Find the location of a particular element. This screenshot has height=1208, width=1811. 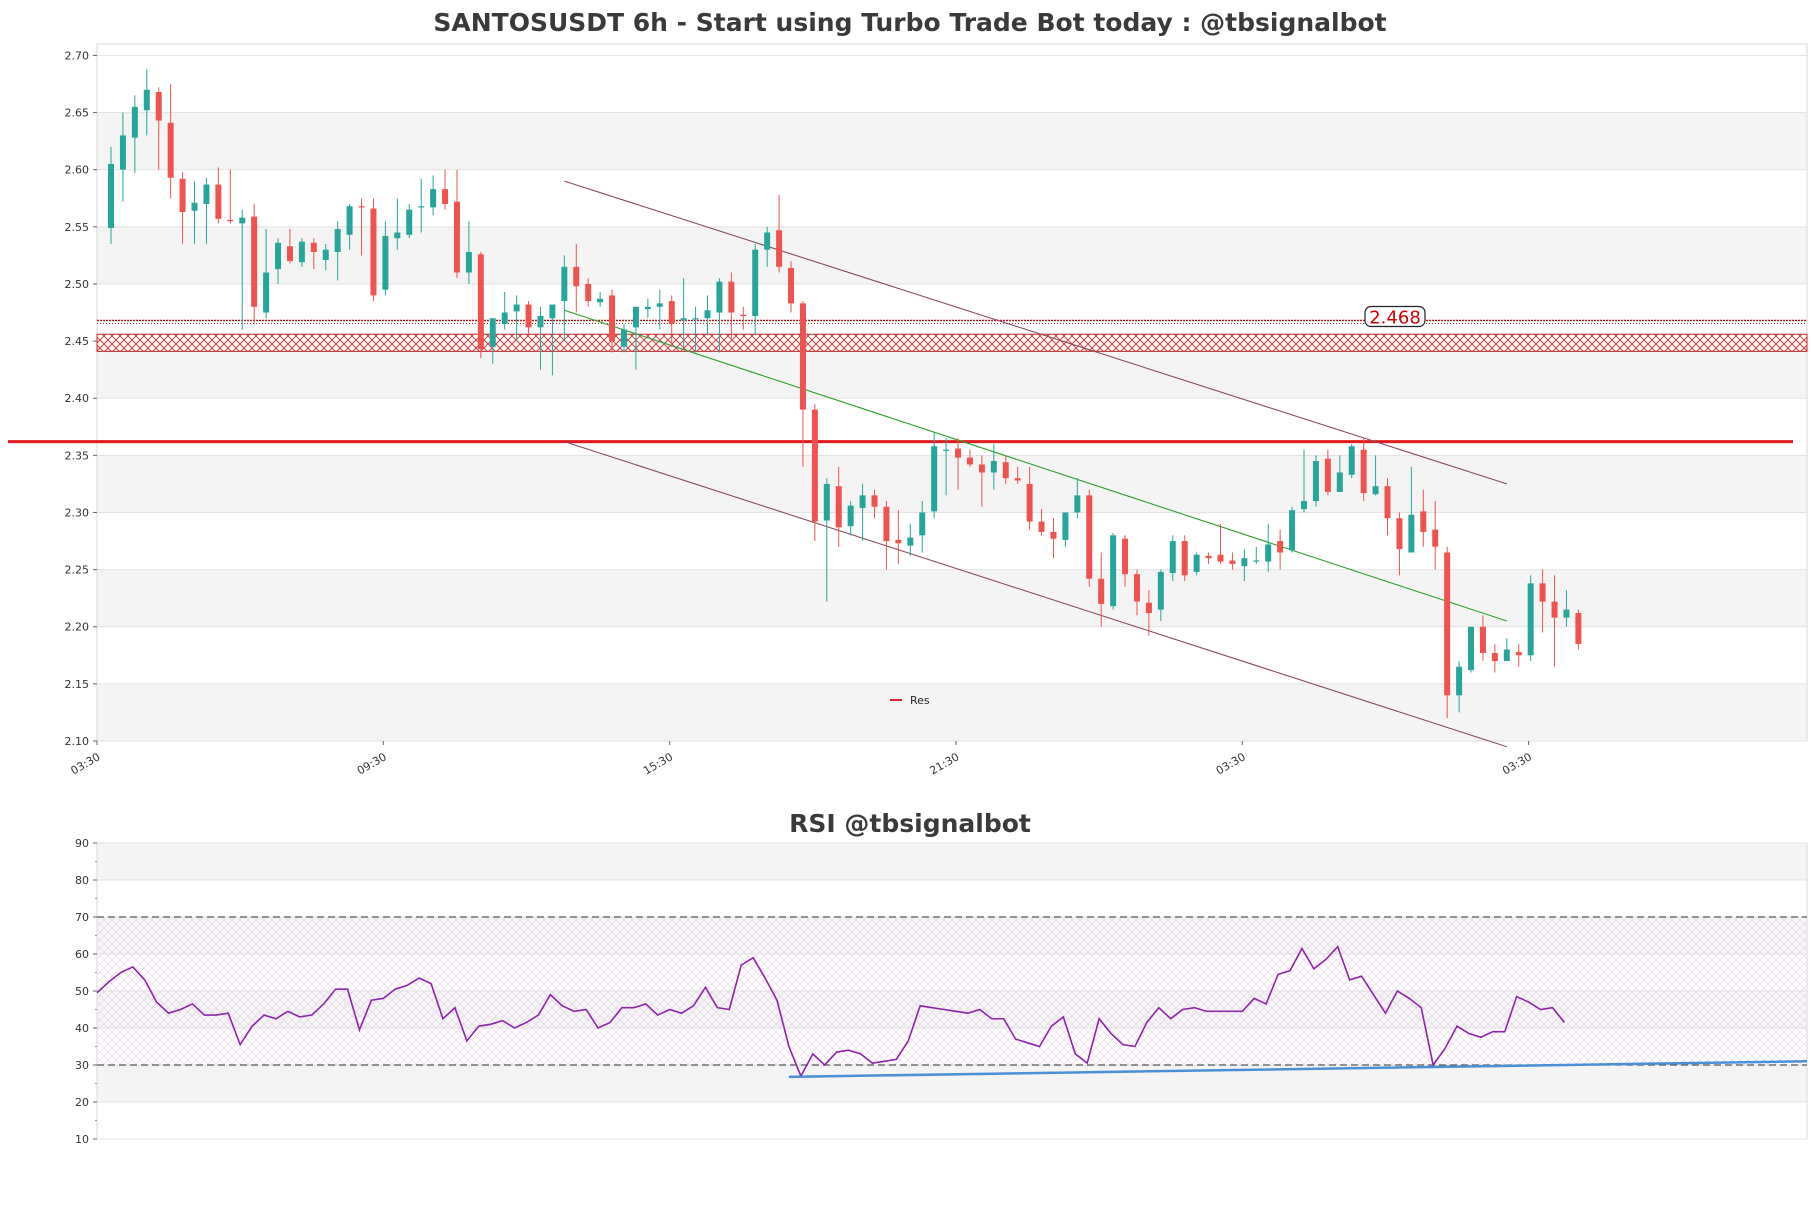

channel-lower-line is located at coordinates (1035, 594).